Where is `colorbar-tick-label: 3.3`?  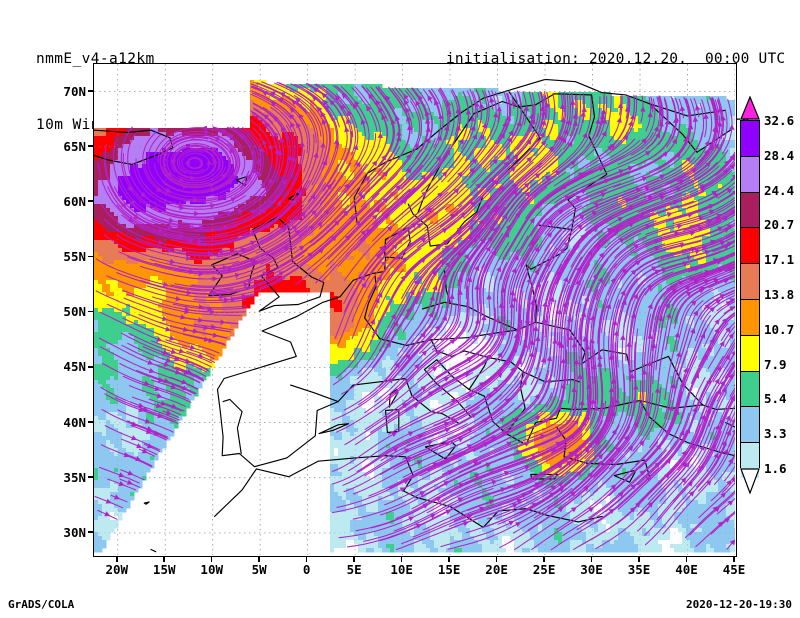 colorbar-tick-label: 3.3 is located at coordinates (775, 434).